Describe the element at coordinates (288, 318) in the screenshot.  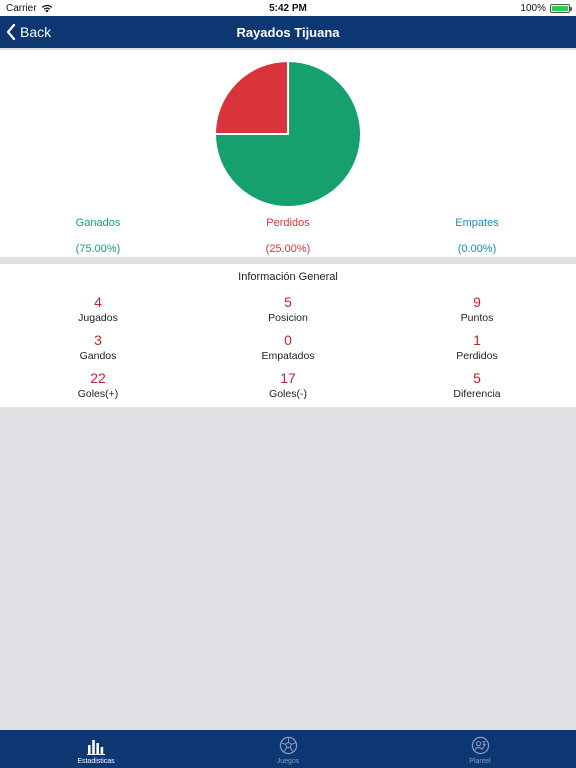
I see `stat-caption: Posicion` at that location.